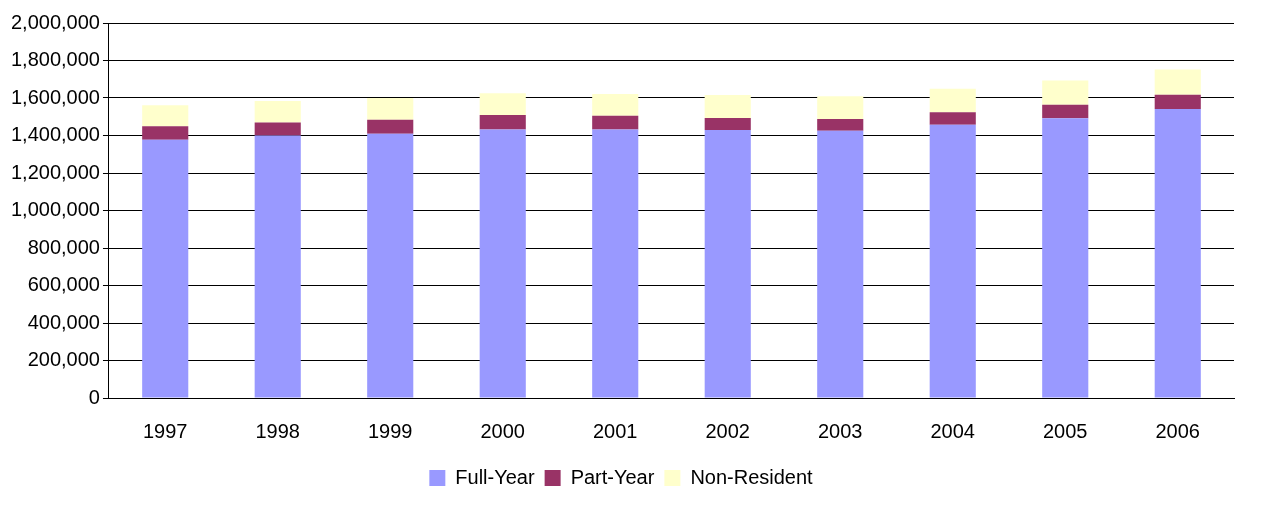  I want to click on y-tick-label: 2,000,000, so click(55, 21).